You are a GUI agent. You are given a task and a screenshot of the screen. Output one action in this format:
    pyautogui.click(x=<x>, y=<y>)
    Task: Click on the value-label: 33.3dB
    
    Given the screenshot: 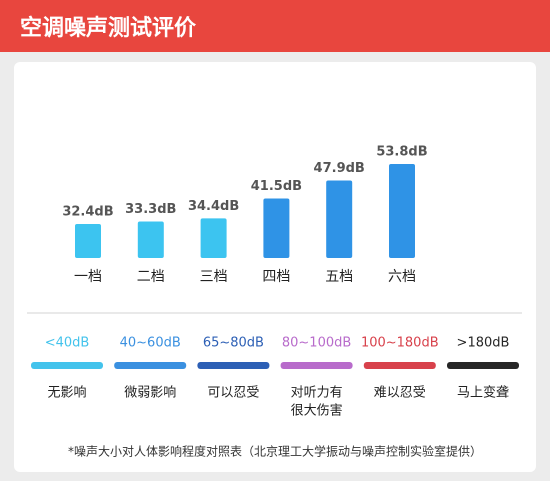 What is the action you would take?
    pyautogui.click(x=150, y=209)
    